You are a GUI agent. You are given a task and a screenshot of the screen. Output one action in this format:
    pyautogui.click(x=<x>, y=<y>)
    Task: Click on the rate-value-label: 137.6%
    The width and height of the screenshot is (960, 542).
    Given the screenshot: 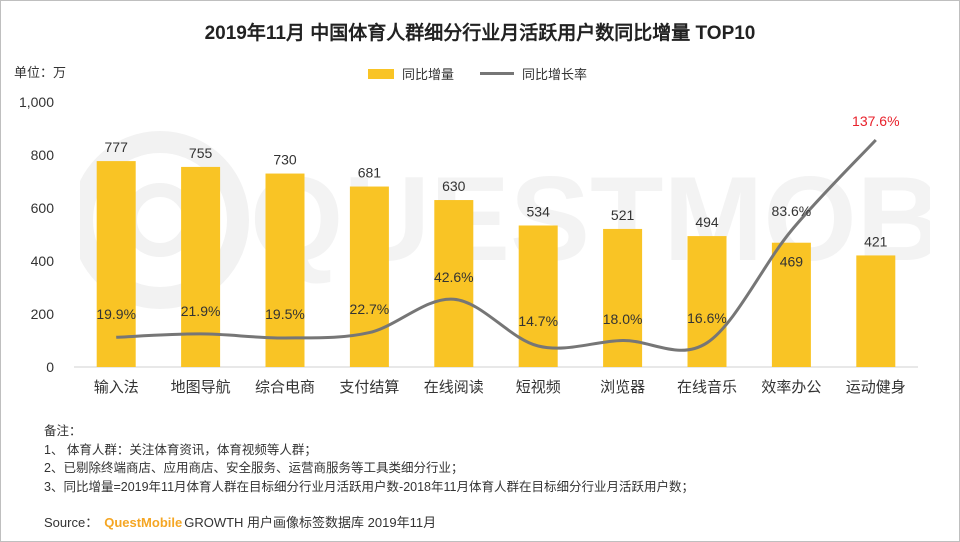 What is the action you would take?
    pyautogui.click(x=875, y=121)
    